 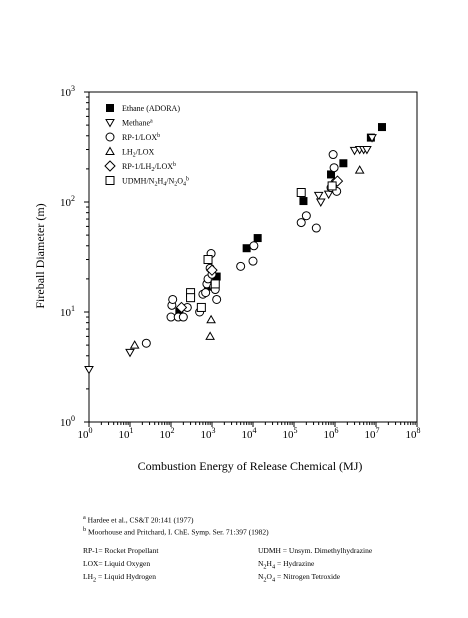 I want to click on legend-marker-triangle-up, so click(x=110, y=150).